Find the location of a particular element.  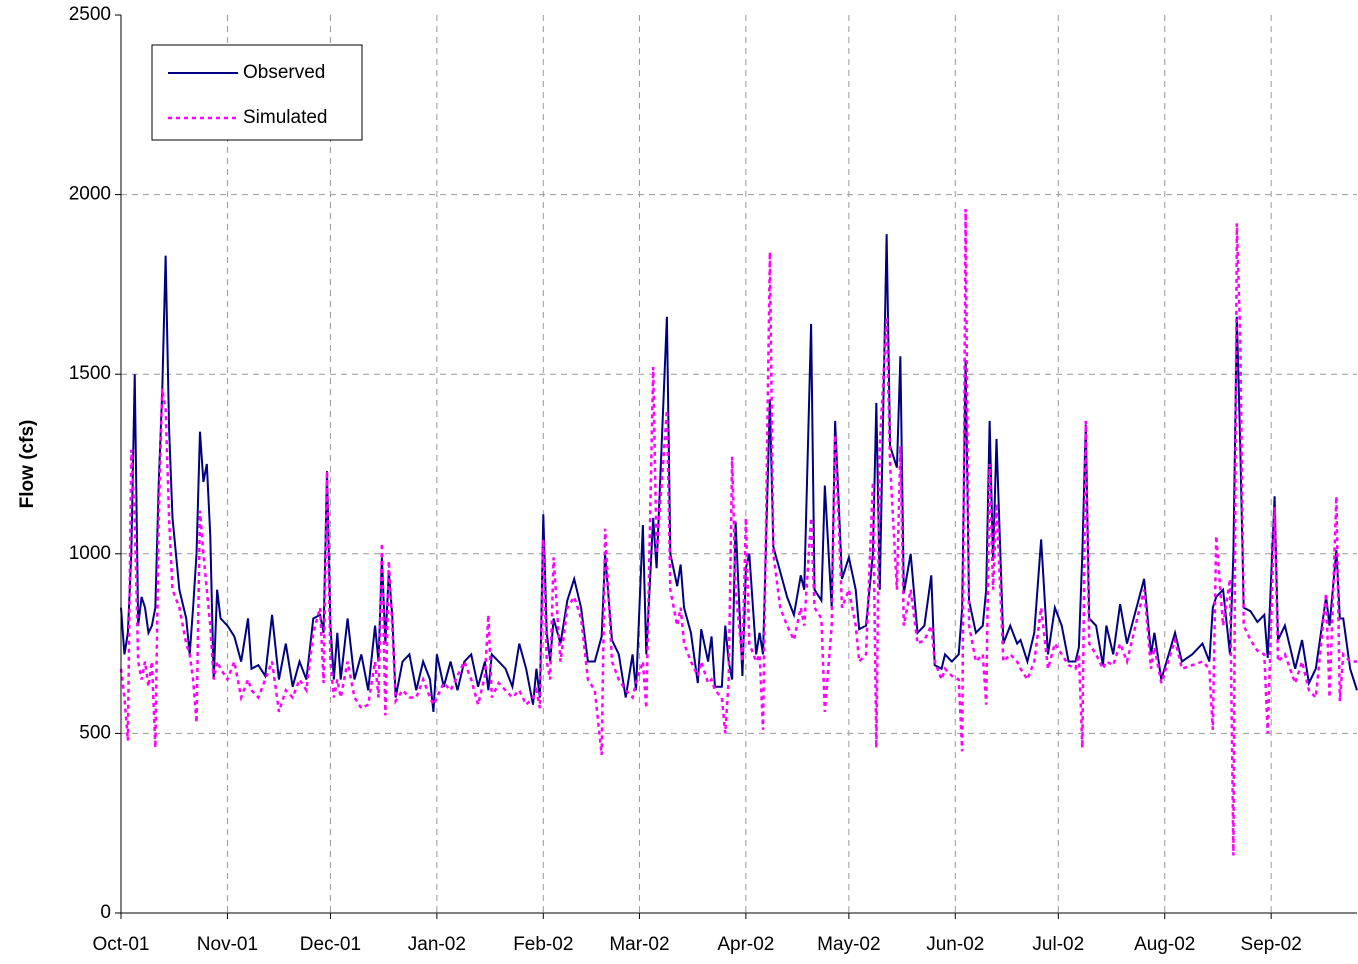

legend-box is located at coordinates (257, 92).